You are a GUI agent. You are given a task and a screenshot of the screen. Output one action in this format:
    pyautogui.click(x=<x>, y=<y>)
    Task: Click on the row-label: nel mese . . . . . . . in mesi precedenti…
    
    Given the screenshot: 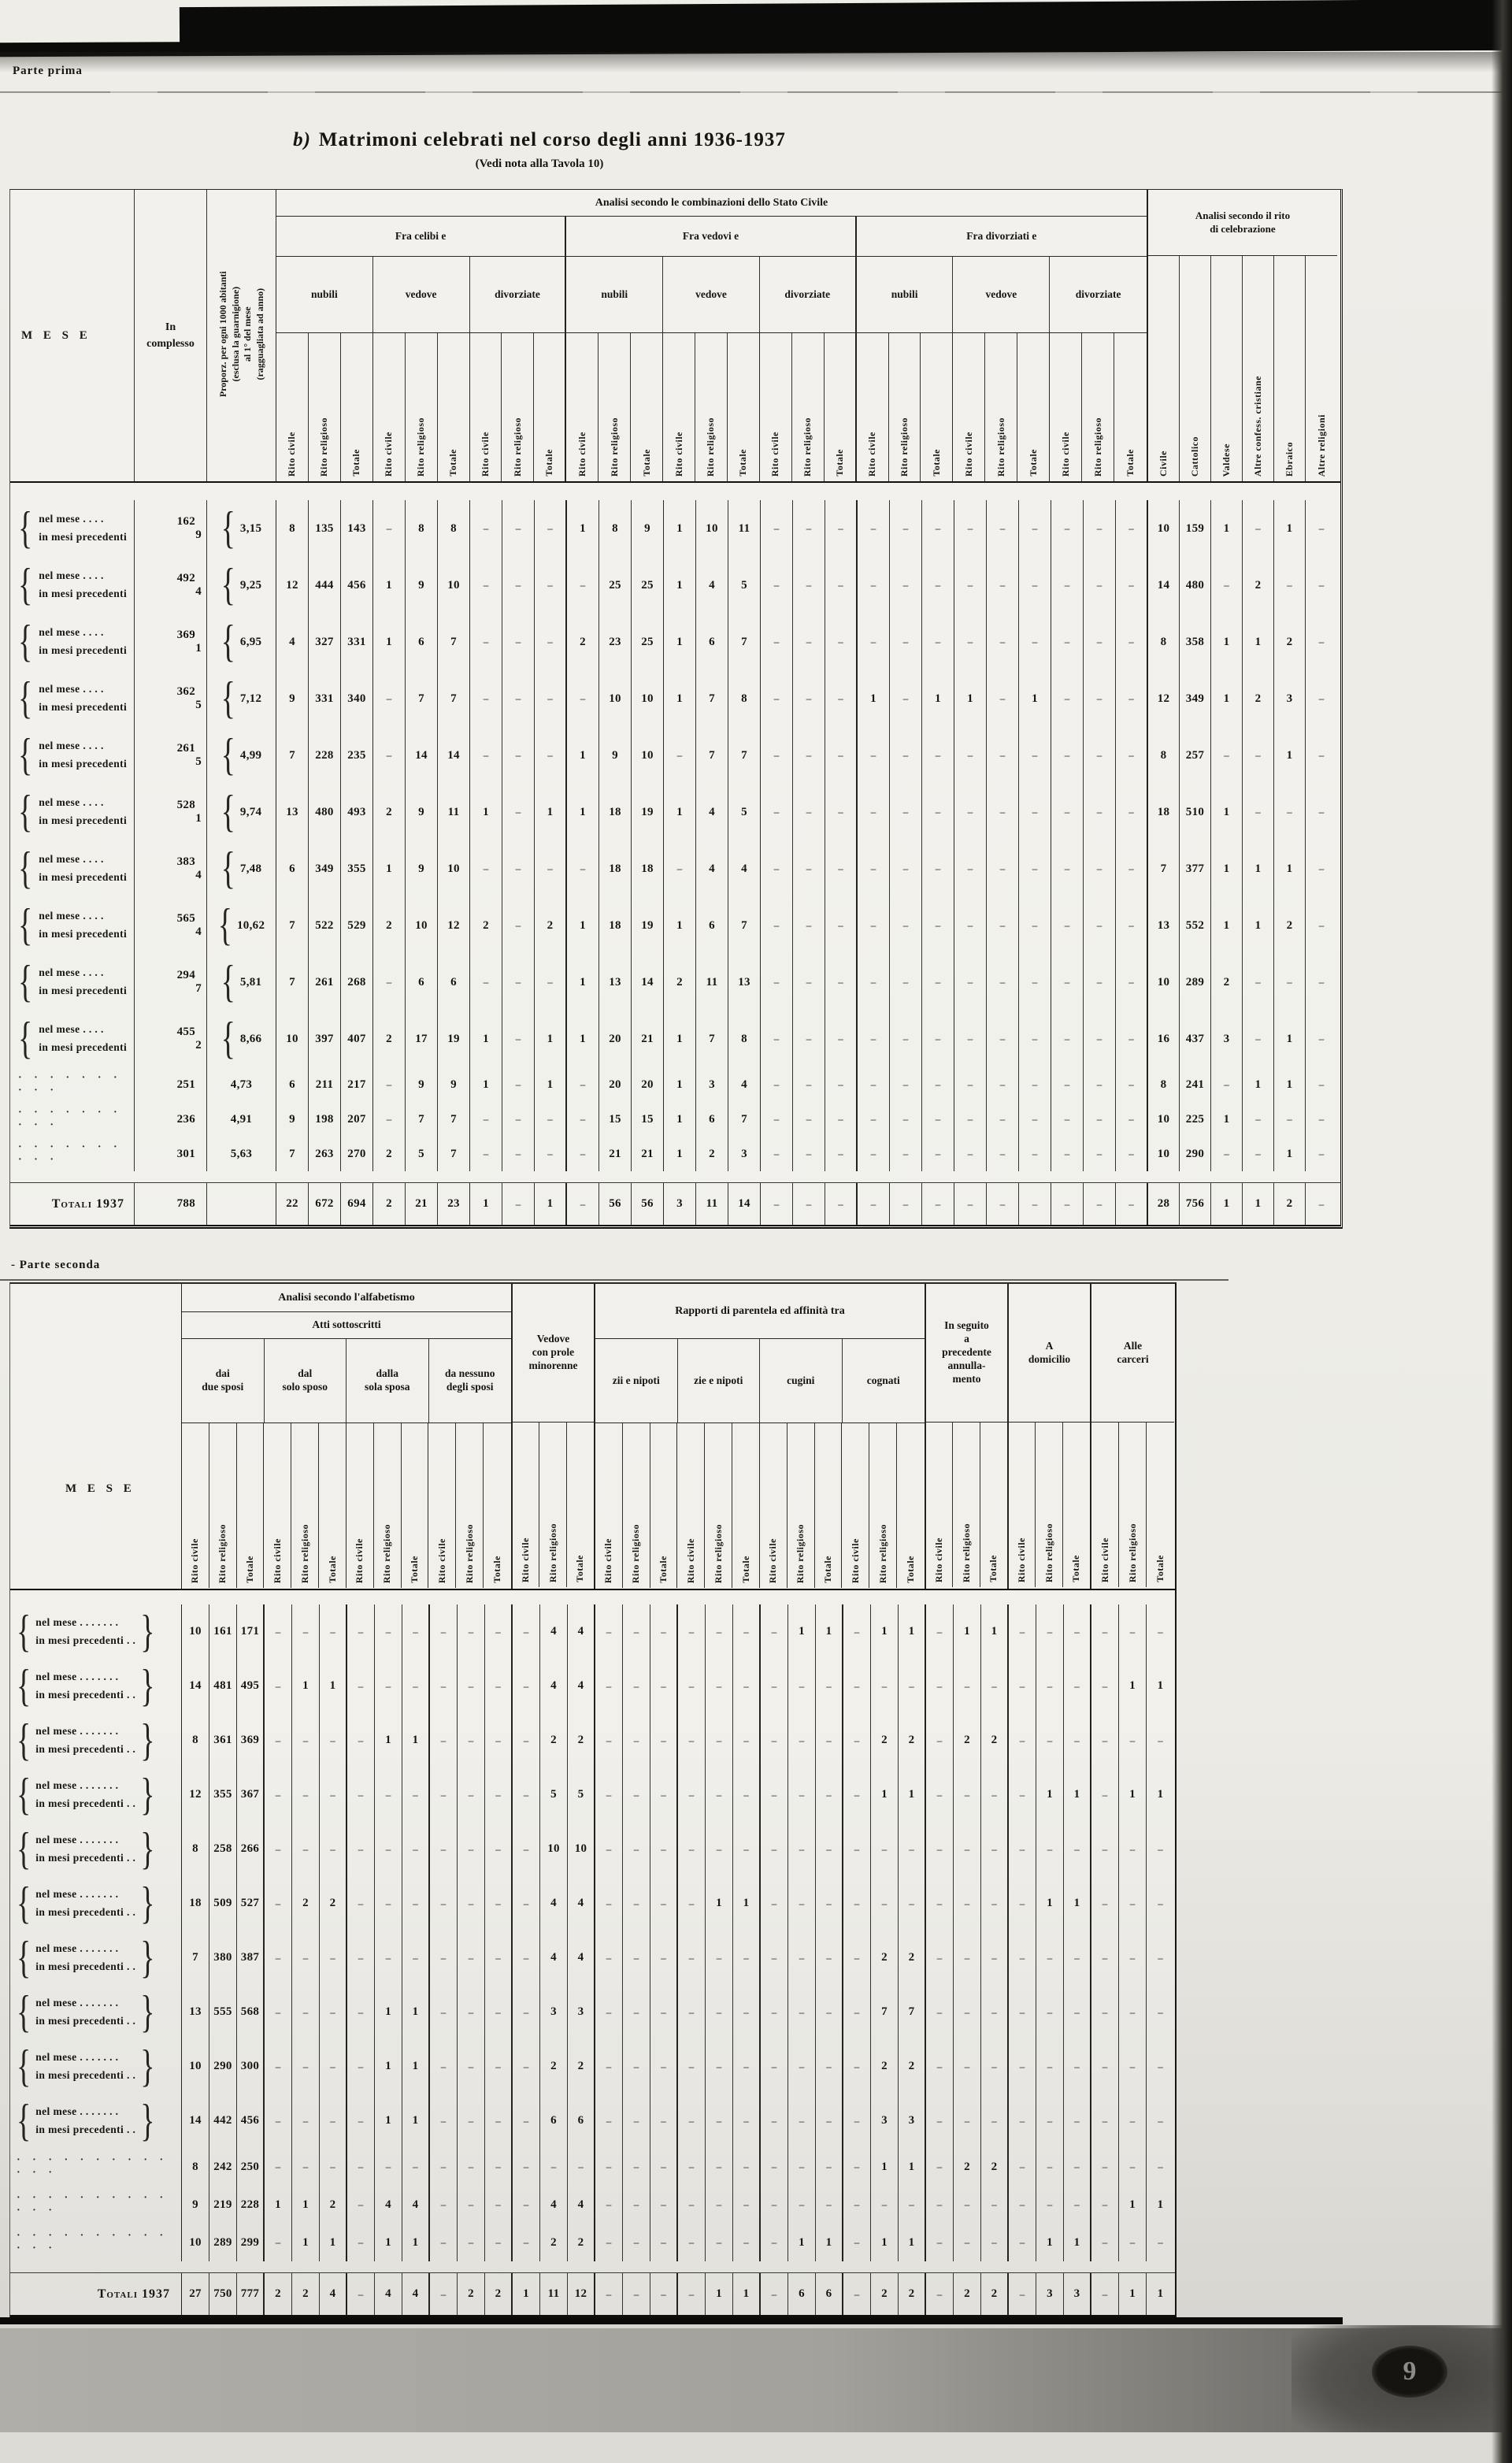 What is the action you would take?
    pyautogui.click(x=85, y=2012)
    